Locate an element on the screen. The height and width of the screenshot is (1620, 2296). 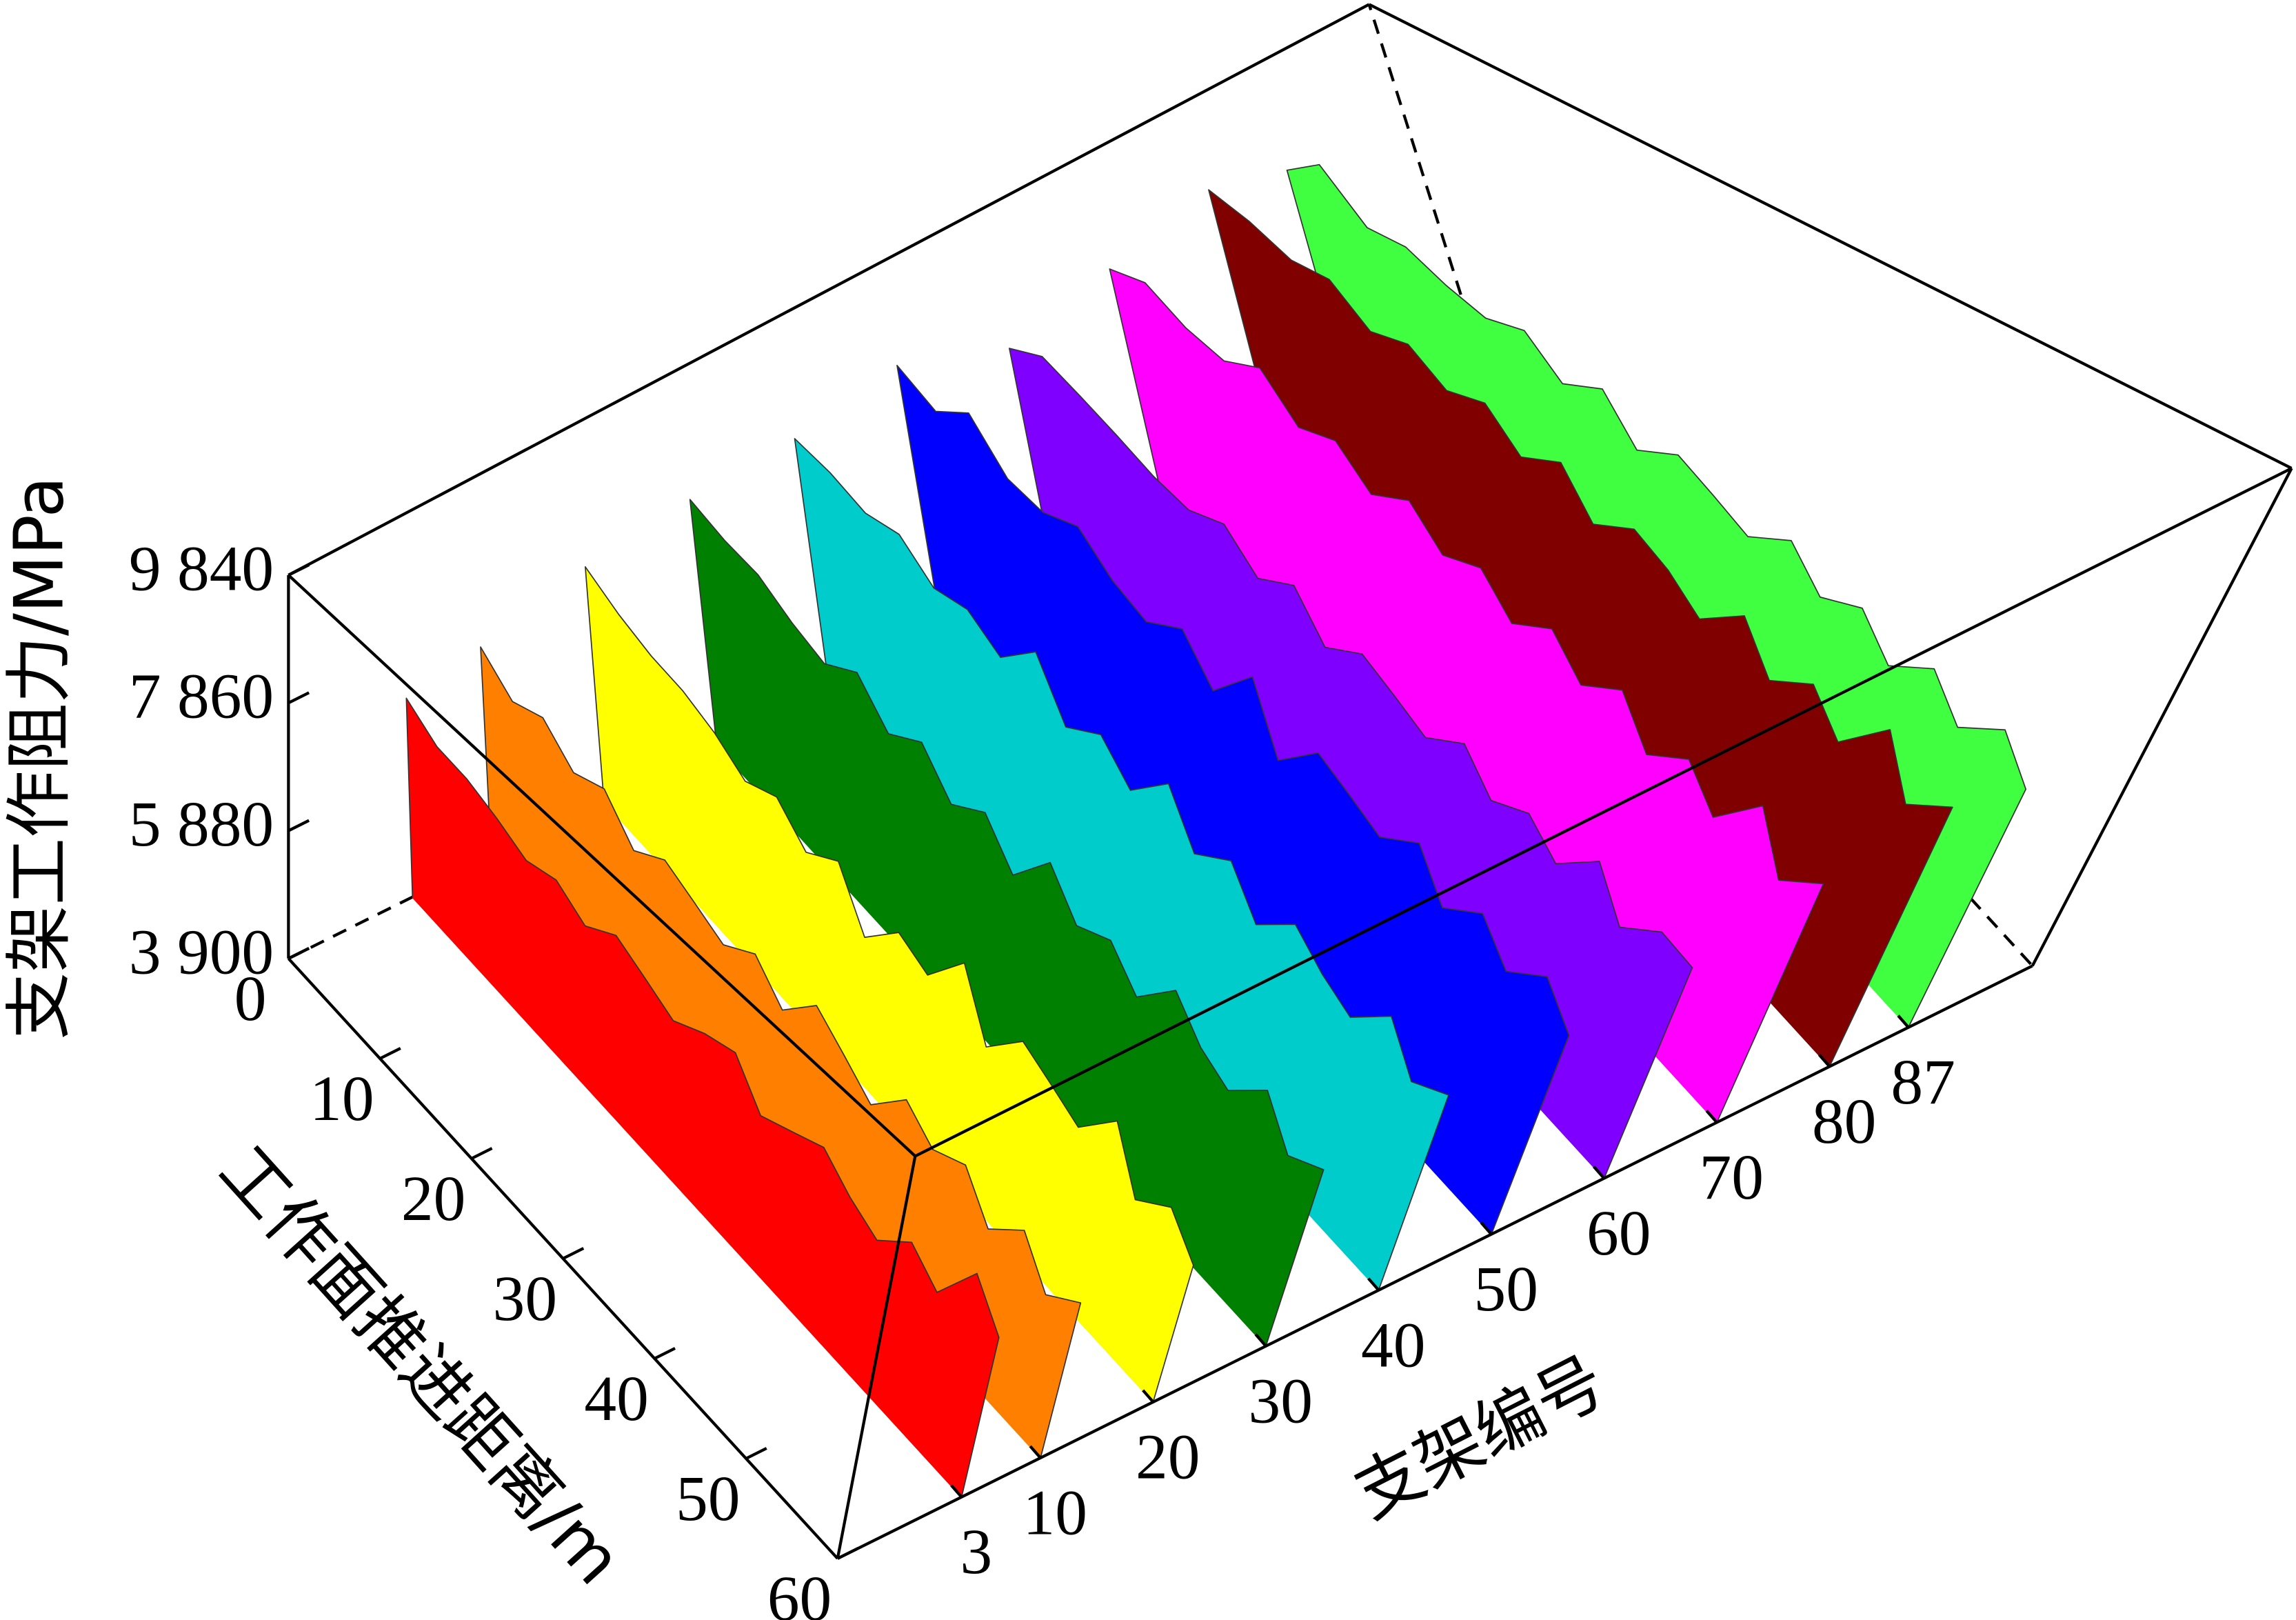
y-tick-label: 70 is located at coordinates (1731, 1177).